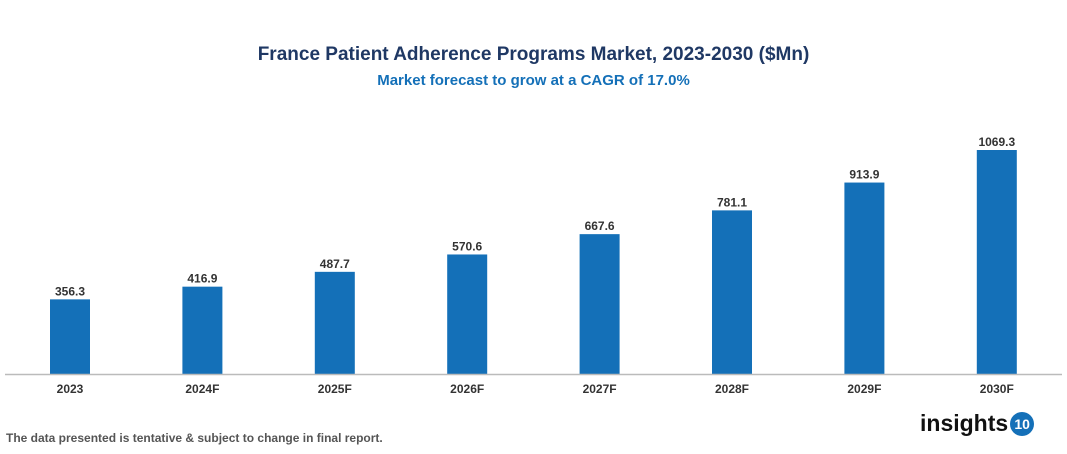  Describe the element at coordinates (996, 142) in the screenshot. I see `data-label: 1069.3` at that location.